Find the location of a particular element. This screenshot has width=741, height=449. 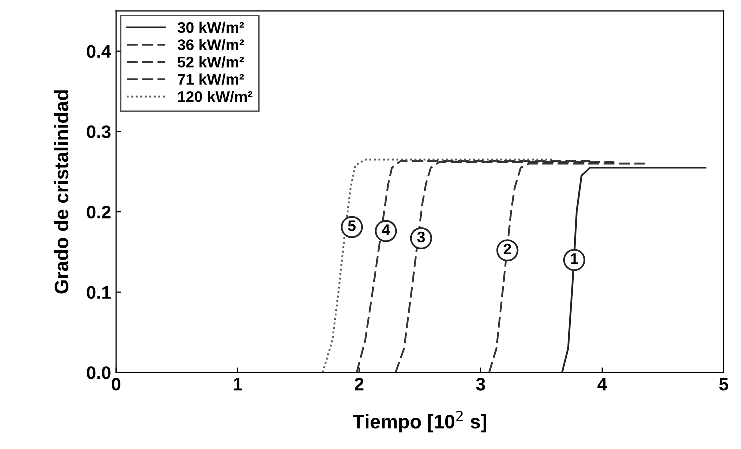

y-tick-label: 0.1 is located at coordinates (99, 293).